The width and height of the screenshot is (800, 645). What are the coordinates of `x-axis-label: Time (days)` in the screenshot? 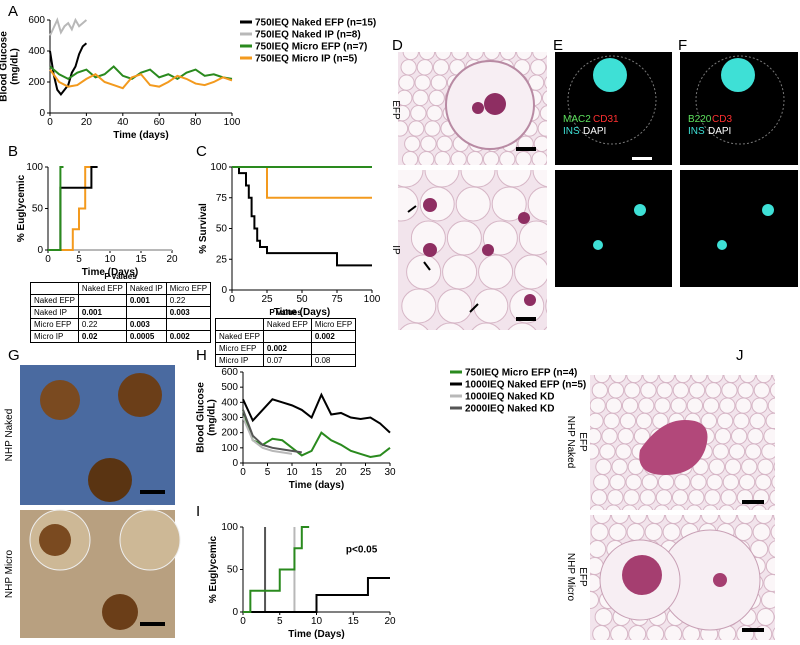 It's located at (316, 485).